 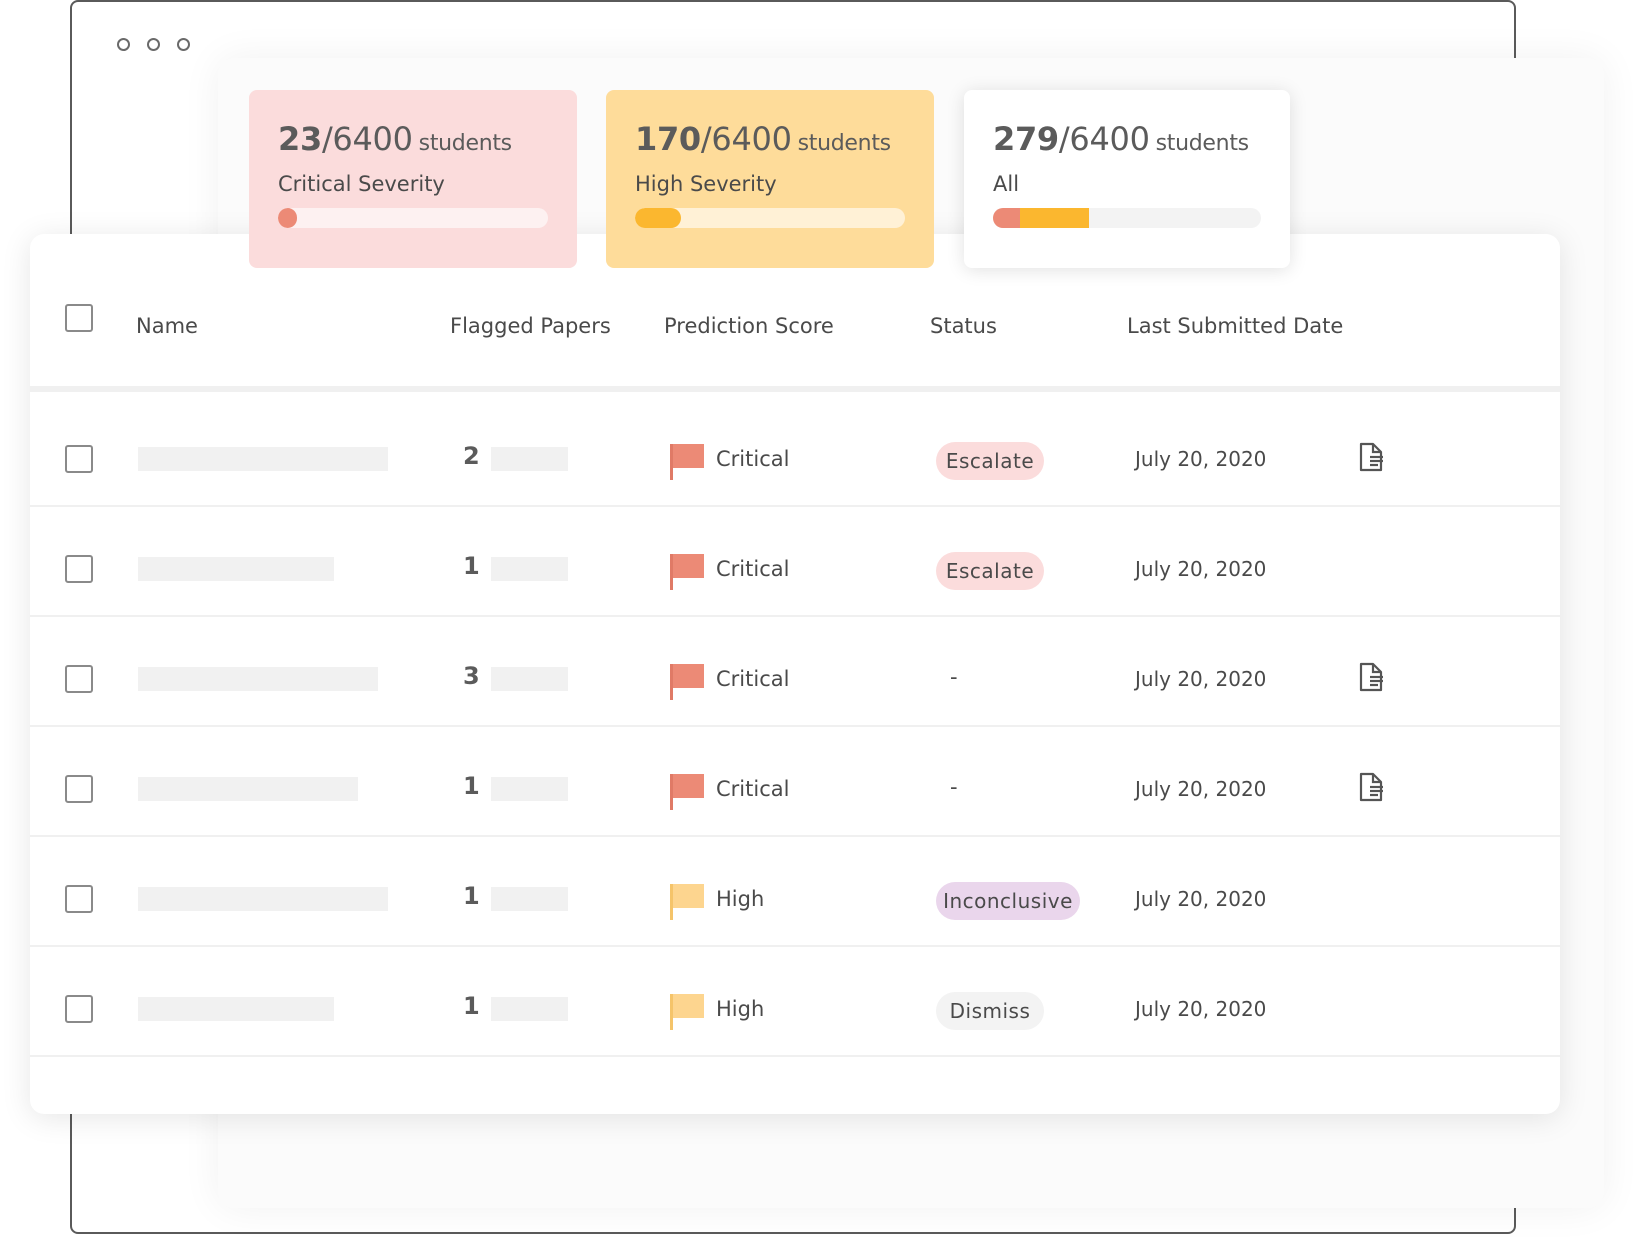 What do you see at coordinates (79, 318) in the screenshot?
I see `select-all-checkbox` at bounding box center [79, 318].